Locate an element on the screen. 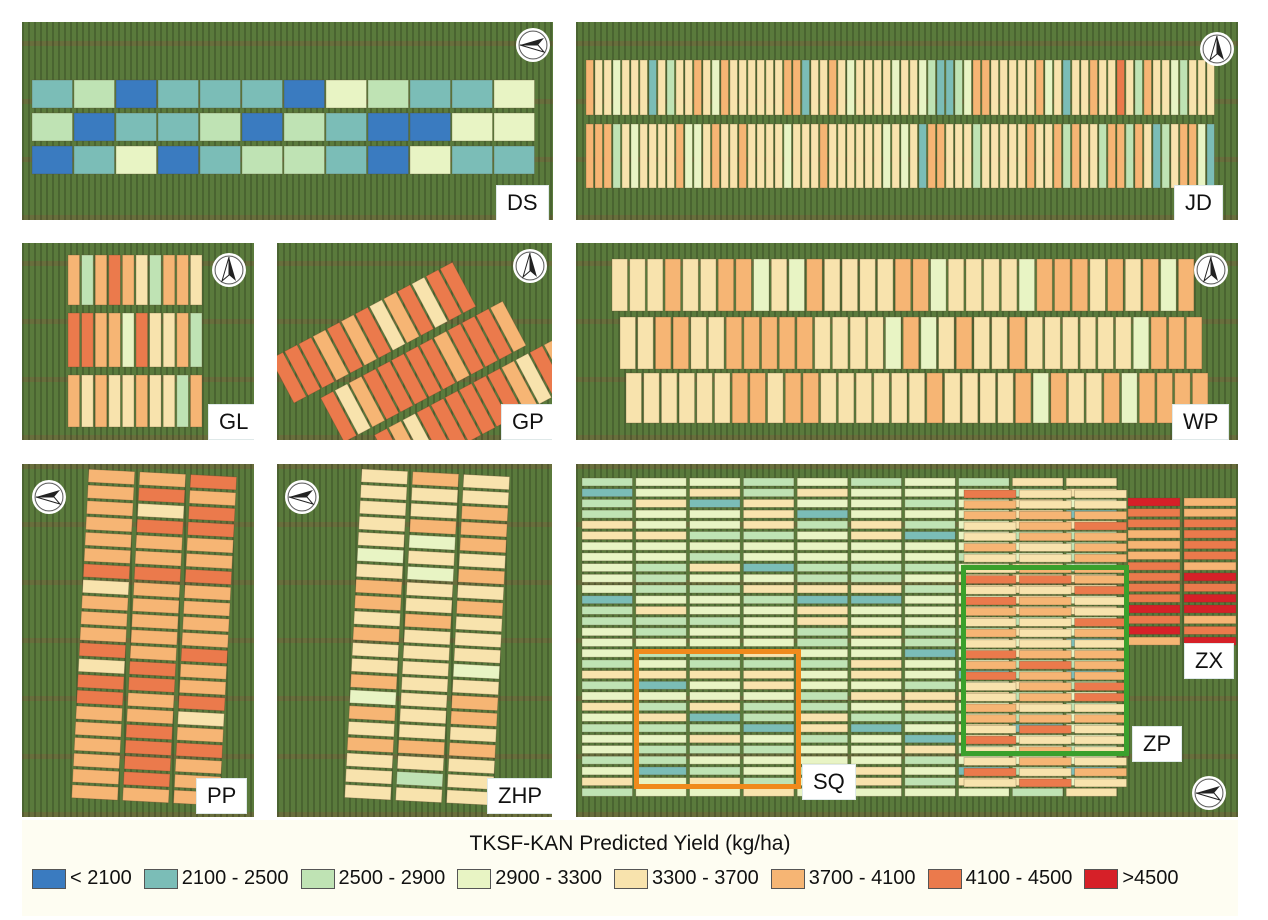 This screenshot has height=920, width=1268. north-arrow-icon is located at coordinates (229, 270).